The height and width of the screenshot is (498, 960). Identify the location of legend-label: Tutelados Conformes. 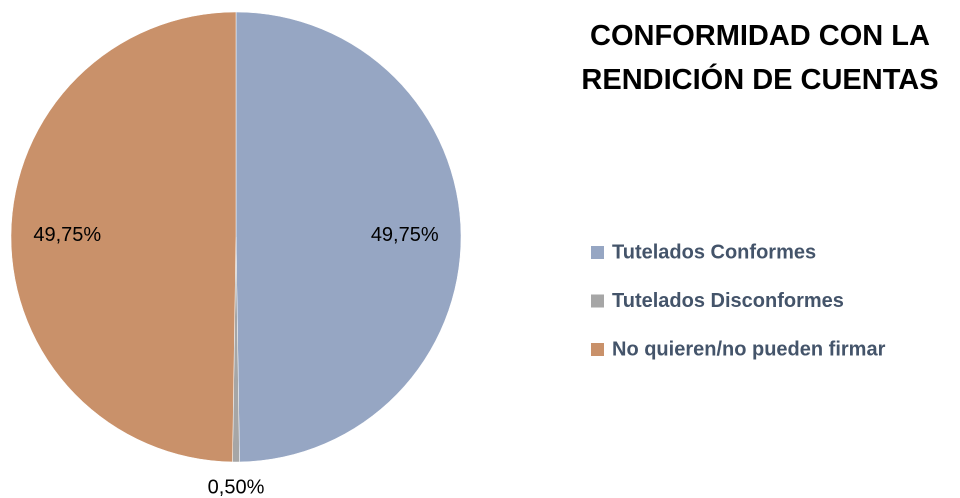
(714, 252).